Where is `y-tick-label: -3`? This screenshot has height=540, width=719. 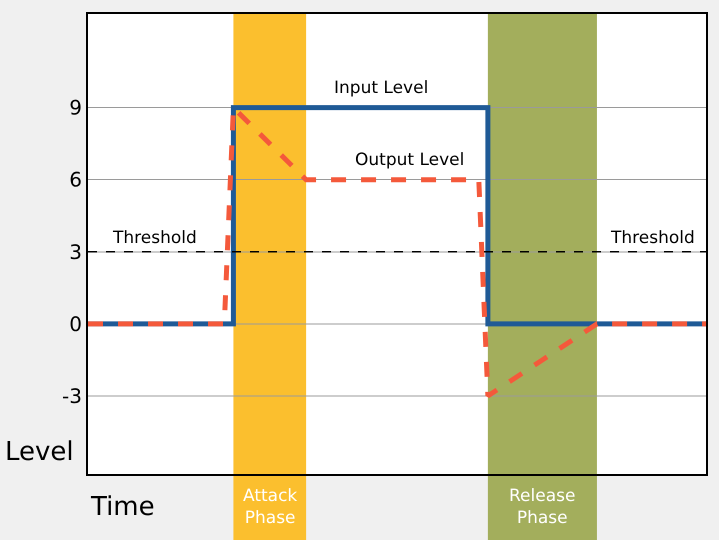 y-tick-label: -3 is located at coordinates (72, 396).